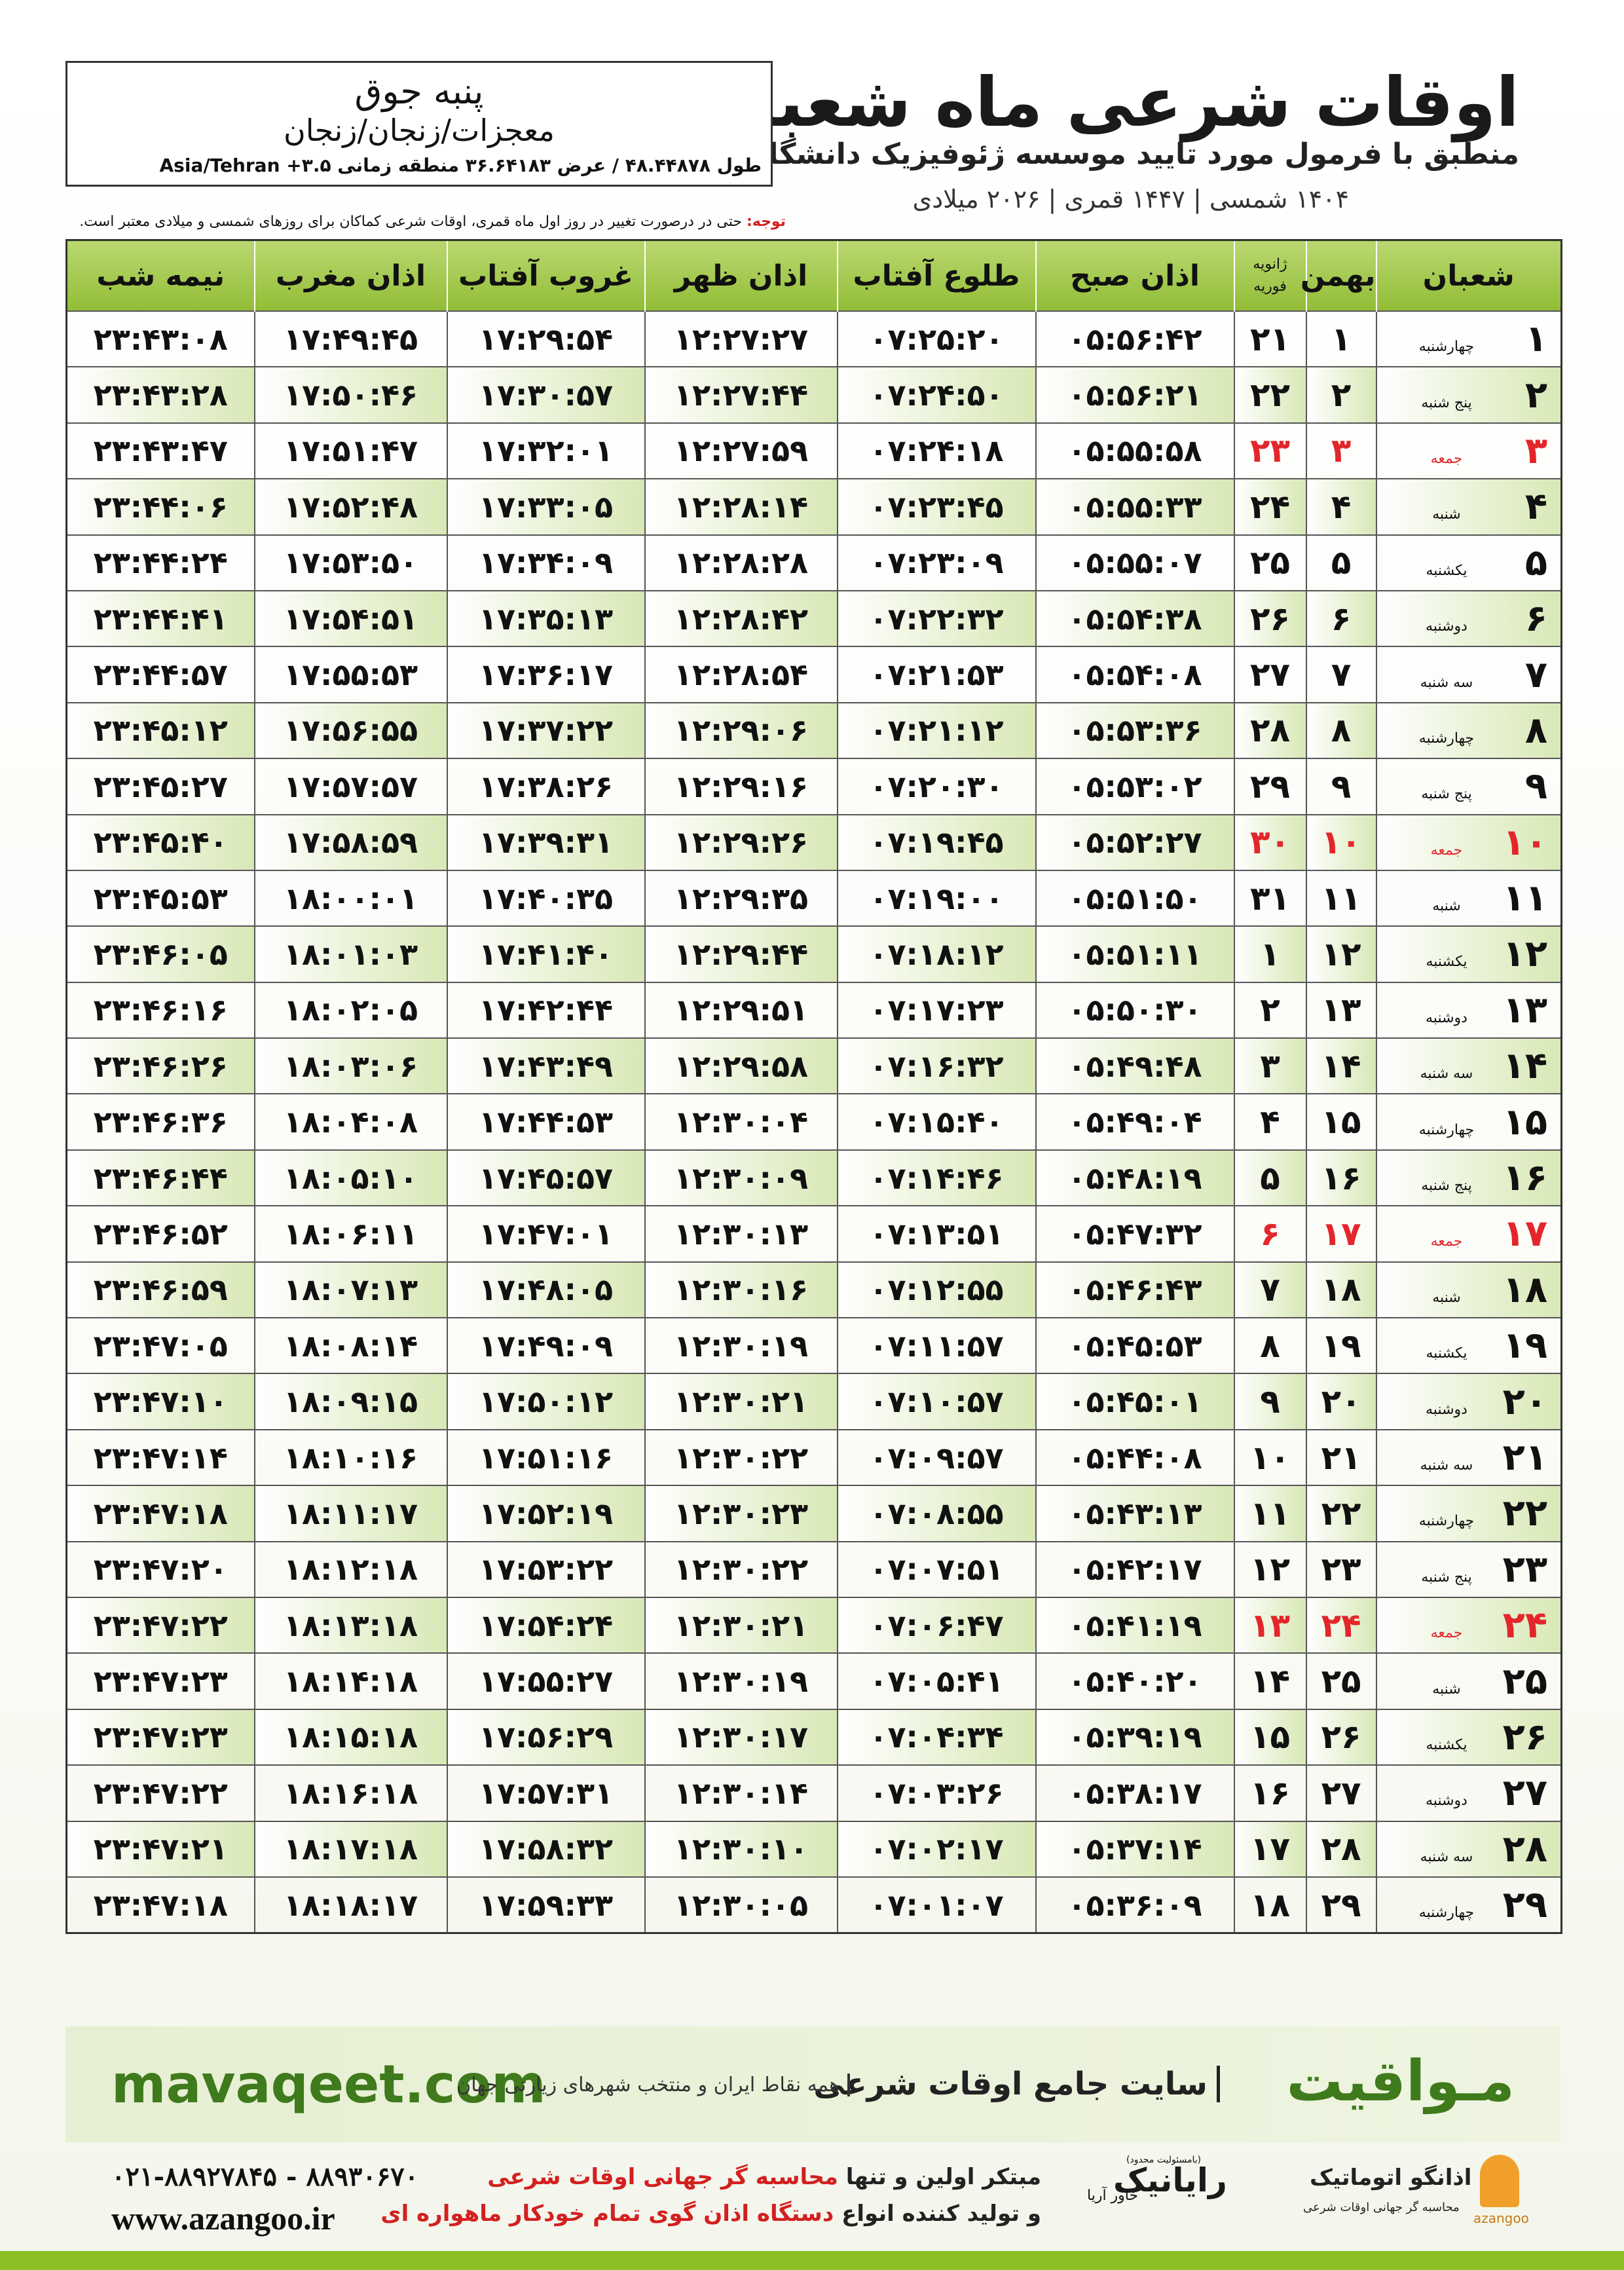 The width and height of the screenshot is (1624, 2270). I want to click on time-cell: ۰۵:۳۶:۰۹, so click(1135, 1905).